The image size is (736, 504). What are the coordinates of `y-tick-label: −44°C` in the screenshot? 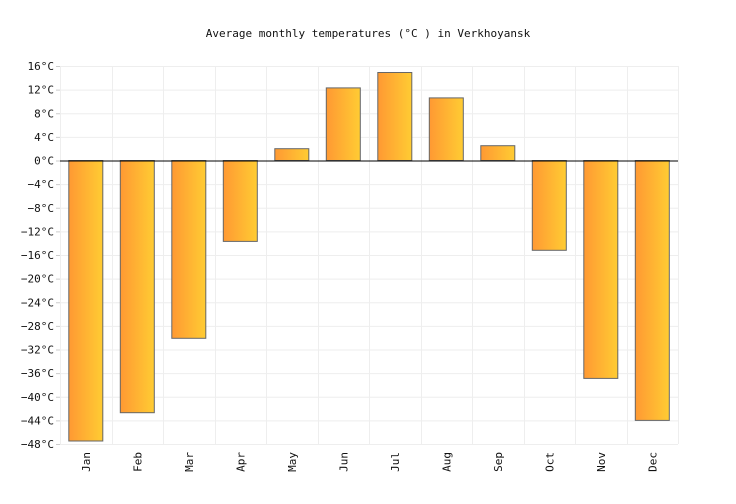 It's located at (37, 420).